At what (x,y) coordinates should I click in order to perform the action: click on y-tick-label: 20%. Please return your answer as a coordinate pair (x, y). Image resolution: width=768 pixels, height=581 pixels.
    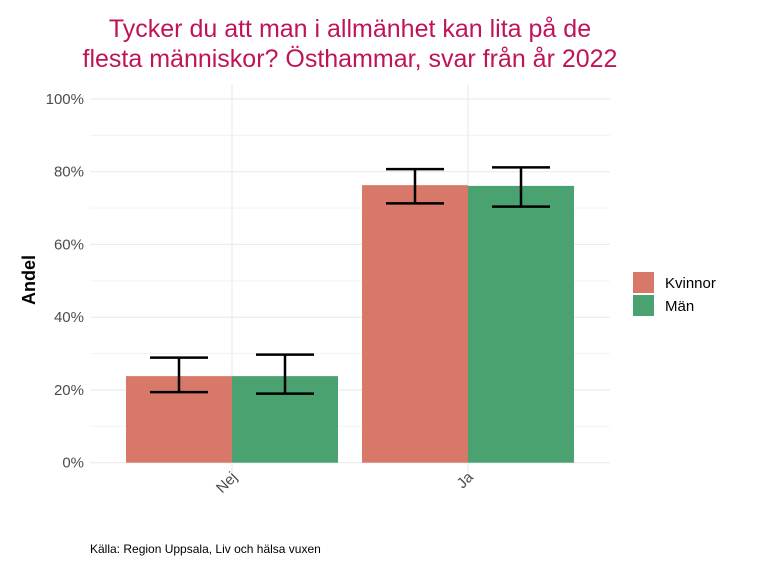
    Looking at the image, I should click on (69, 390).